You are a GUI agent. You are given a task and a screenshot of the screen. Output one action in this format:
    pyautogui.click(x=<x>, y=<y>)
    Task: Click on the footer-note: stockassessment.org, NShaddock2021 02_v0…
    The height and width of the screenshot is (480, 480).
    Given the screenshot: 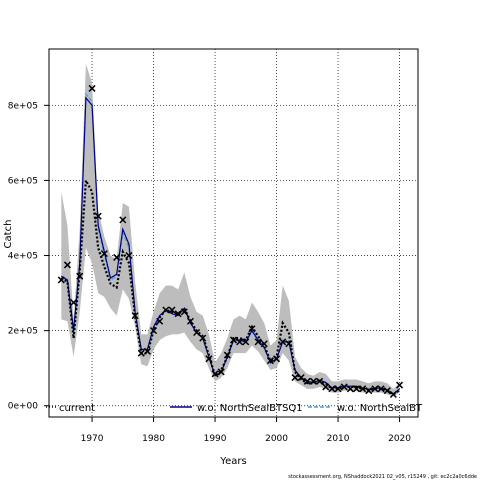 What is the action you would take?
    pyautogui.click(x=382, y=477)
    